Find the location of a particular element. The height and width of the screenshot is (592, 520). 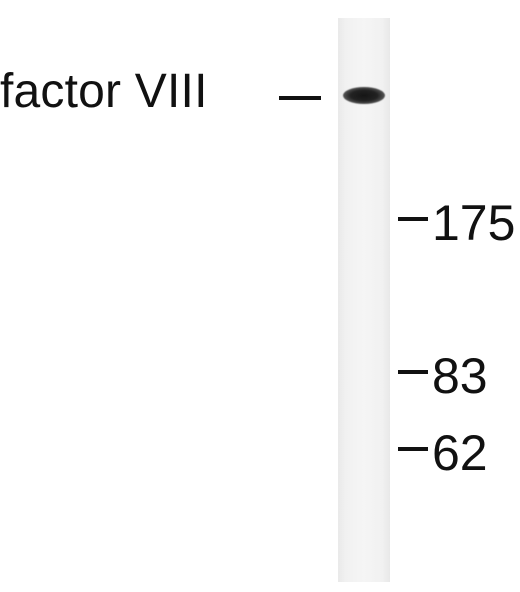

marker-175: 175 is located at coordinates (456, 221).